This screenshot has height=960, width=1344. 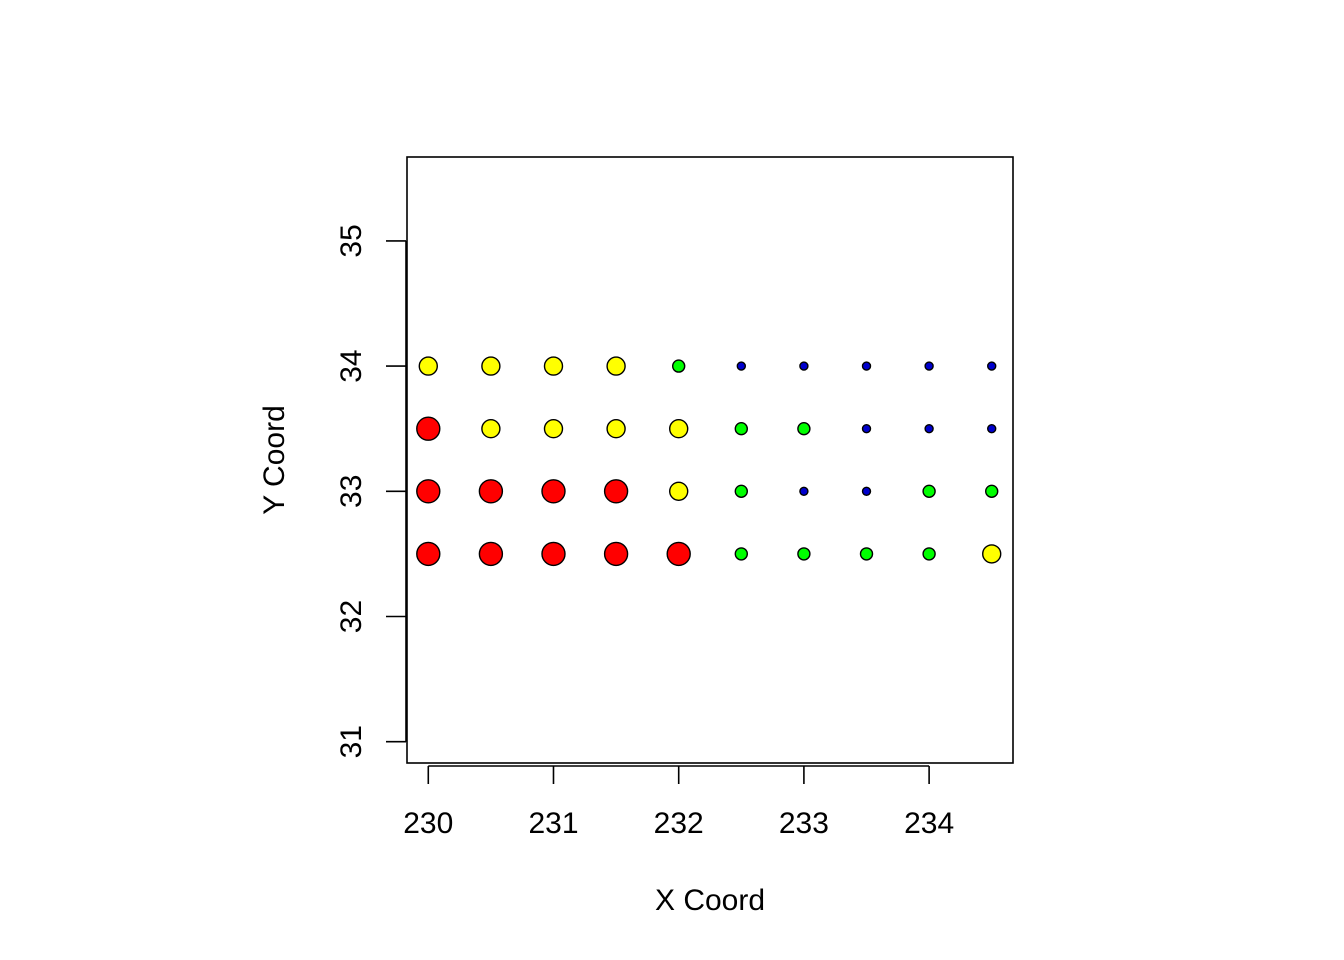 I want to click on y-tick-label: 32, so click(x=351, y=616).